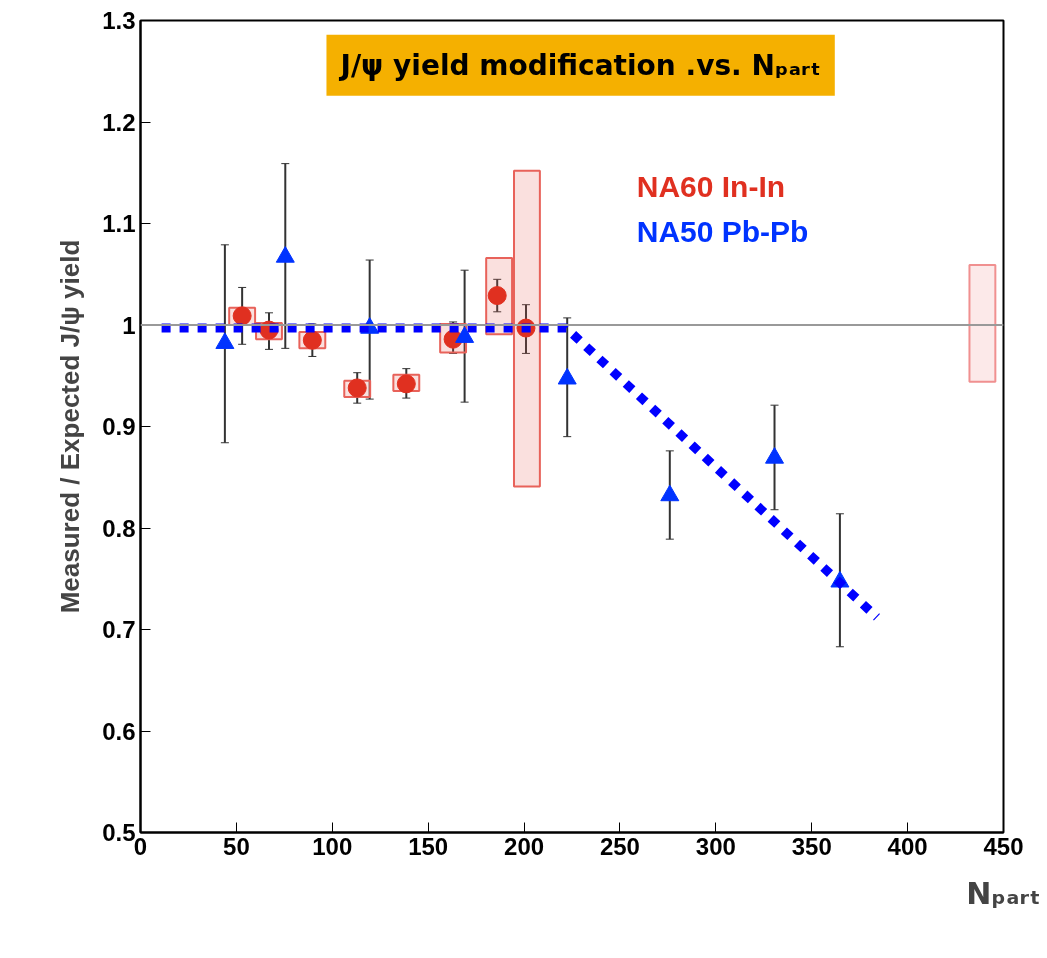  I want to click on y-tick-label: 0.9, so click(119, 426).